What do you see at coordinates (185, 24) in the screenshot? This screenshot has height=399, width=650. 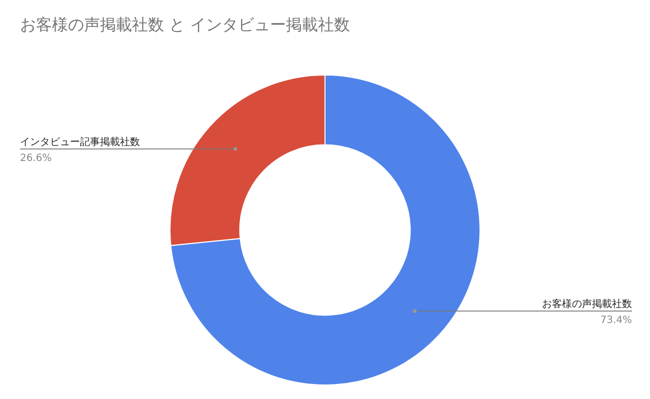 I see `chart-title: お客様の声掲載社数 と インタビュー掲載社数` at bounding box center [185, 24].